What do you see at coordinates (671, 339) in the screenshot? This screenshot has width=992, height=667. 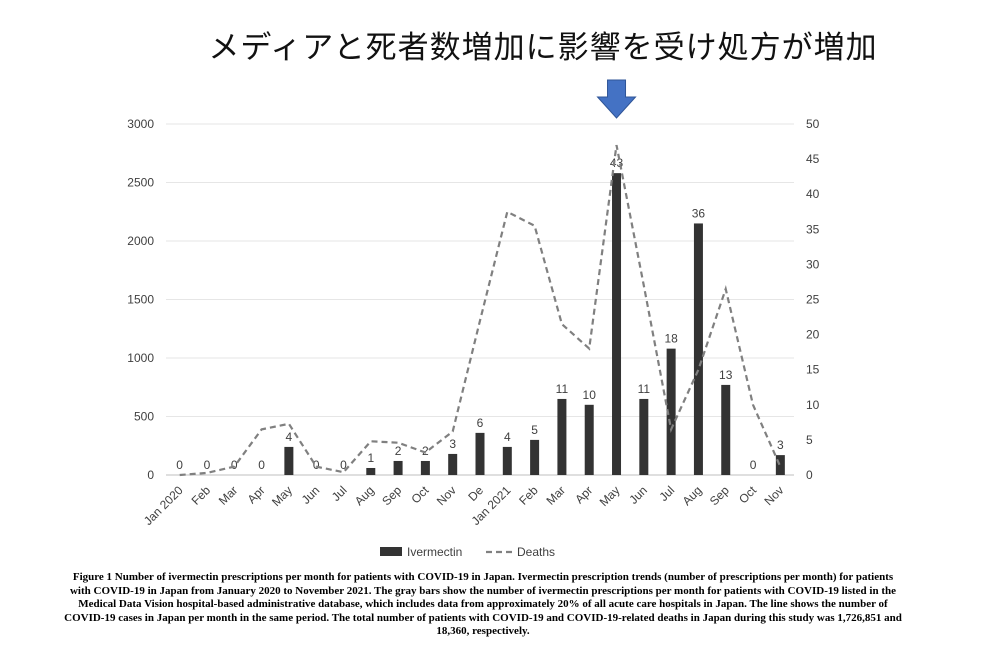 I see `bar-data-label: 18` at bounding box center [671, 339].